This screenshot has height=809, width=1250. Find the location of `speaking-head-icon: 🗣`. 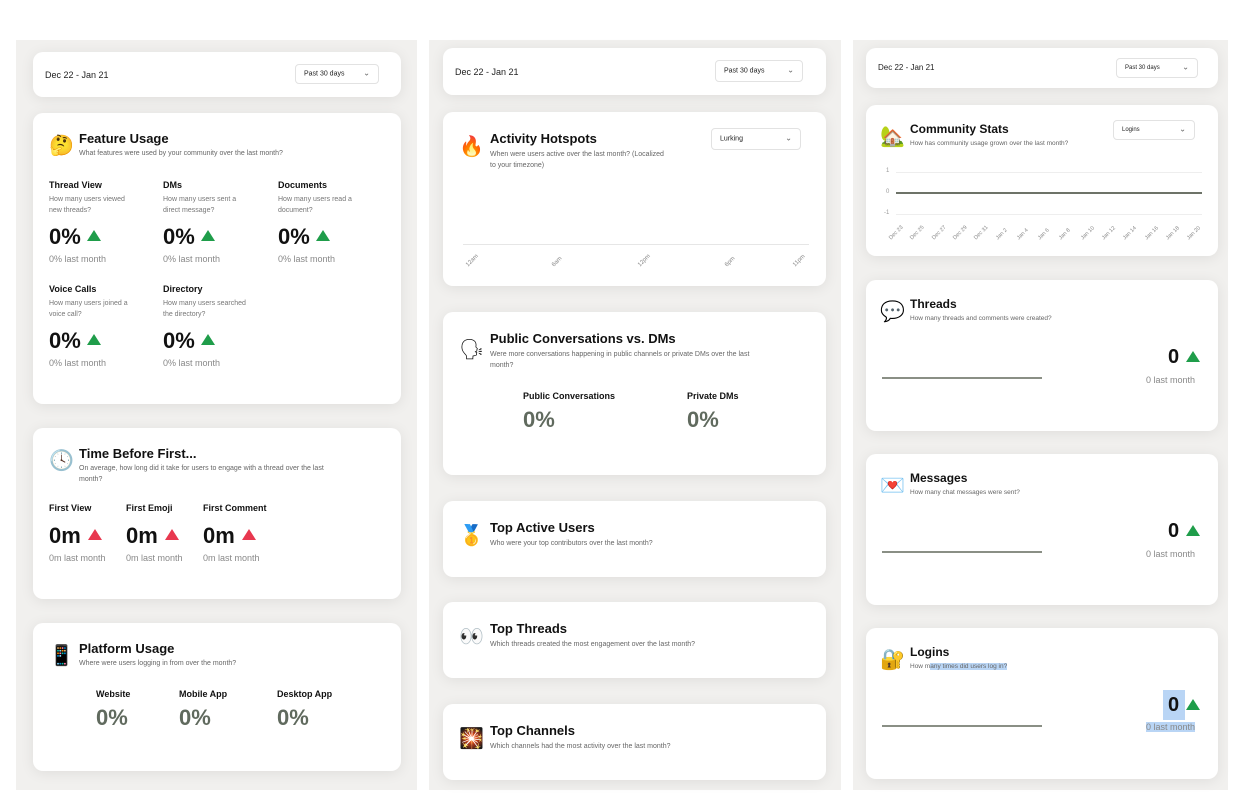

speaking-head-icon: 🗣 is located at coordinates (472, 349).